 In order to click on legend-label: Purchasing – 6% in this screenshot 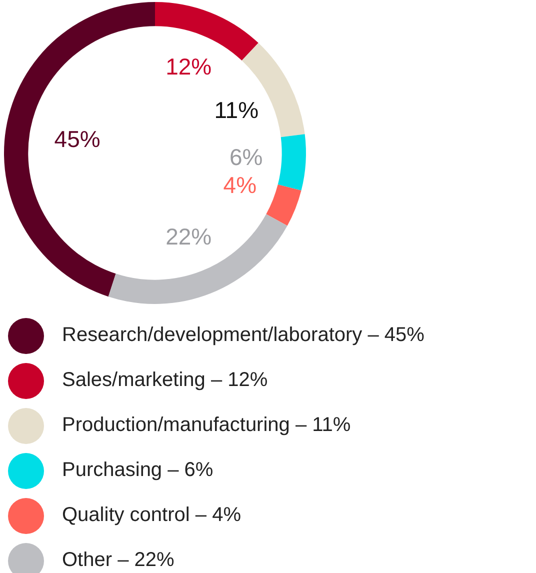, I will do `click(138, 470)`.